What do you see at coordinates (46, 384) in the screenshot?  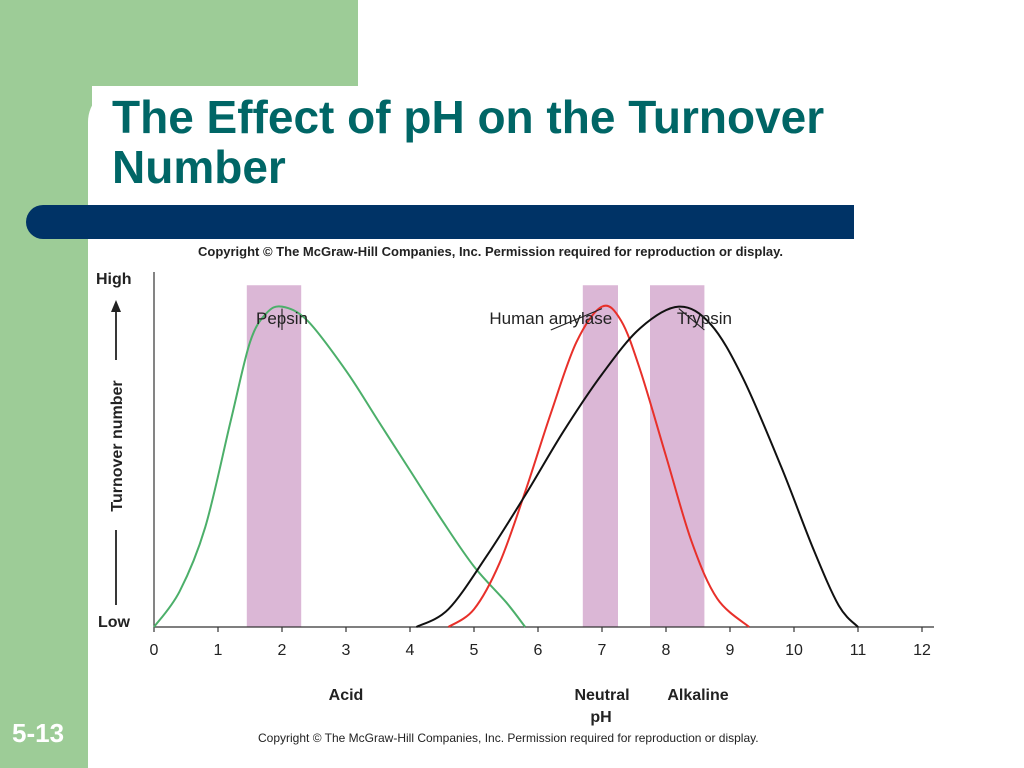 I see `background-green-strip` at bounding box center [46, 384].